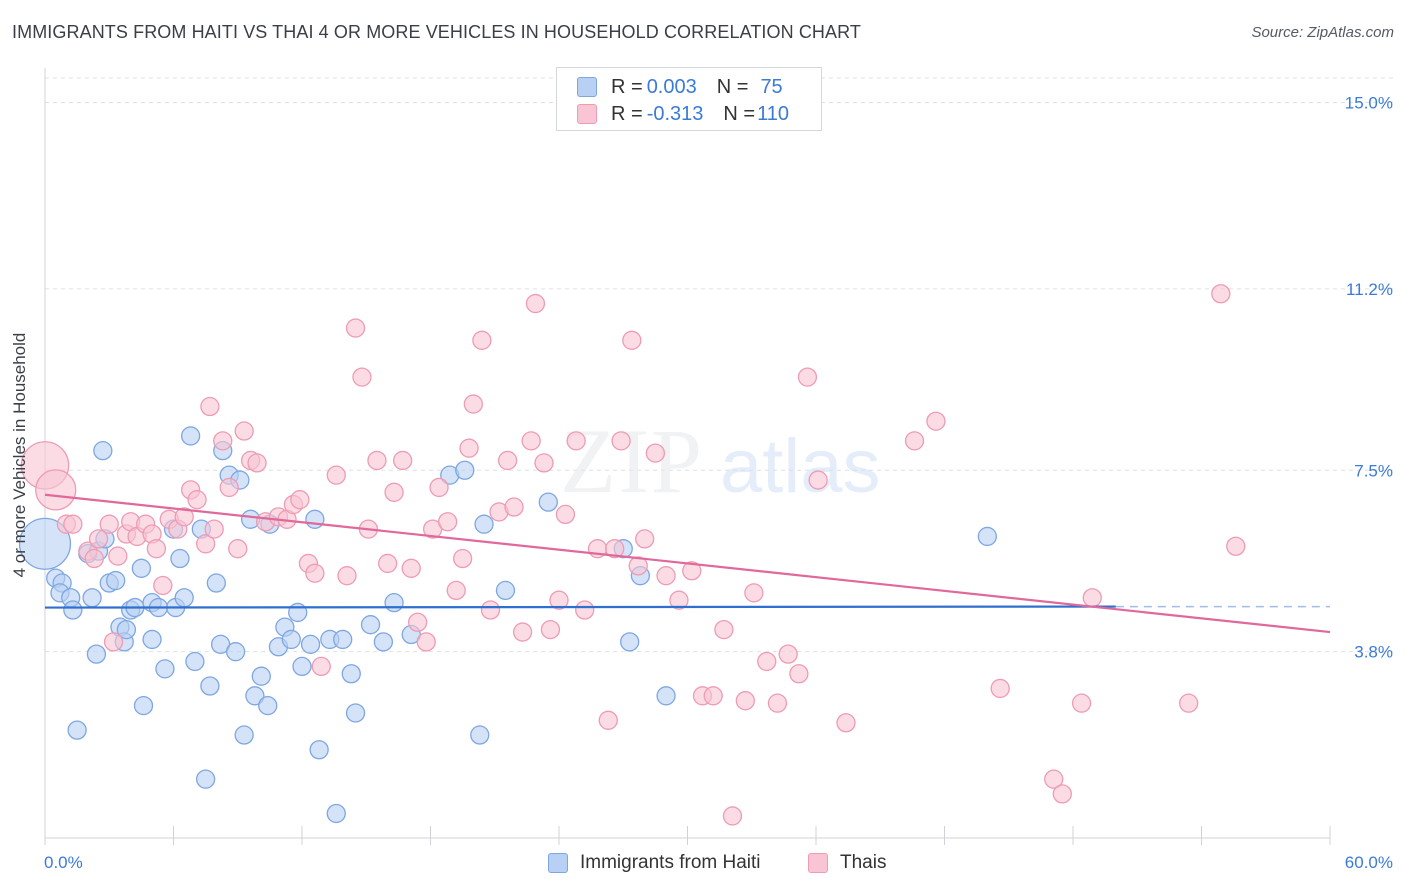  Describe the element at coordinates (847, 863) in the screenshot. I see `bottom-legend-thais: Thais` at that location.